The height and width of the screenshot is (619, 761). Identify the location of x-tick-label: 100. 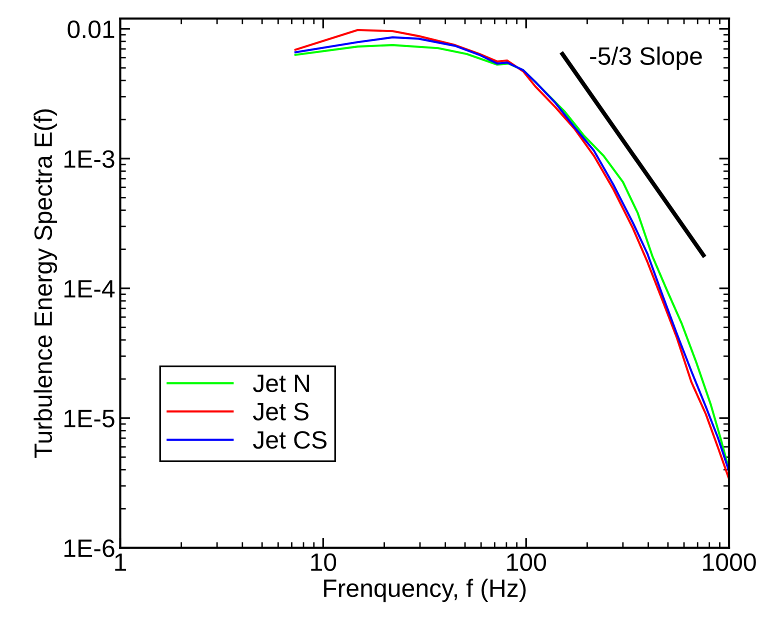
(526, 562).